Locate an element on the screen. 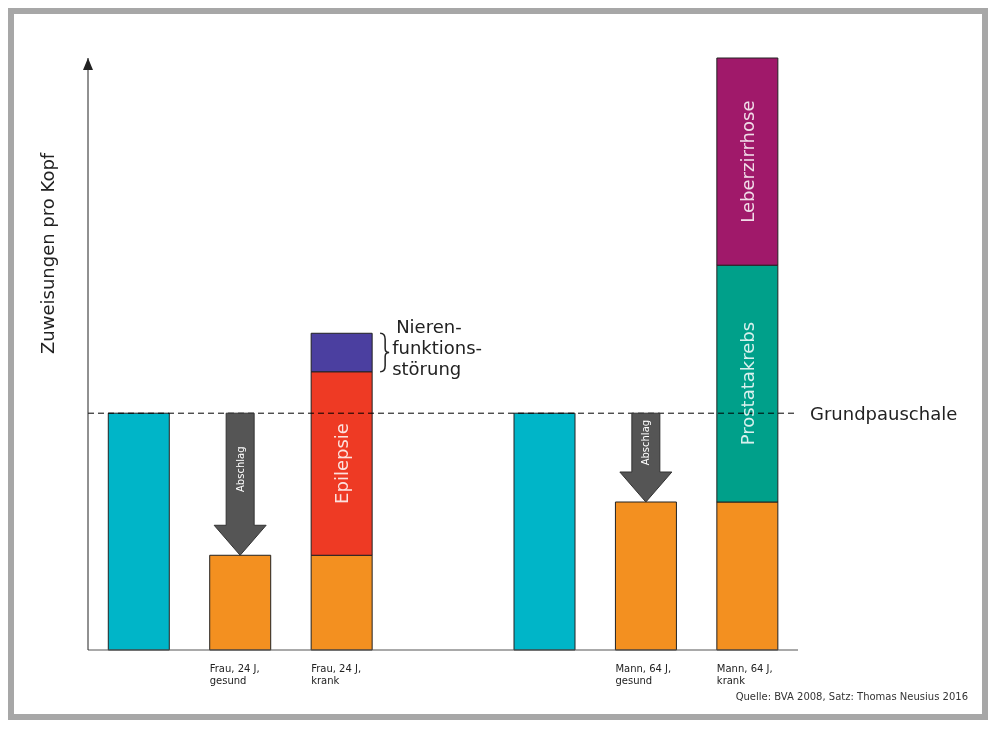 This screenshot has height=731, width=1005. legend-label: Nieren- funktions- störung is located at coordinates (437, 347).